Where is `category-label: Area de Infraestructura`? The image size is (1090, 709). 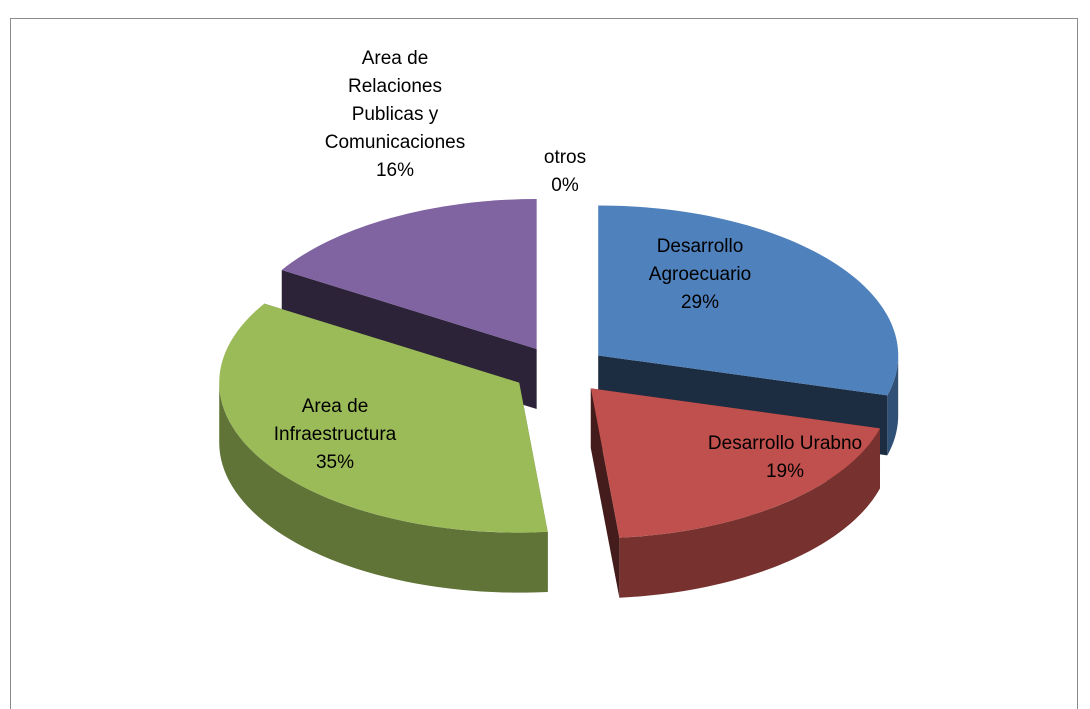 category-label: Area de Infraestructura is located at coordinates (335, 420).